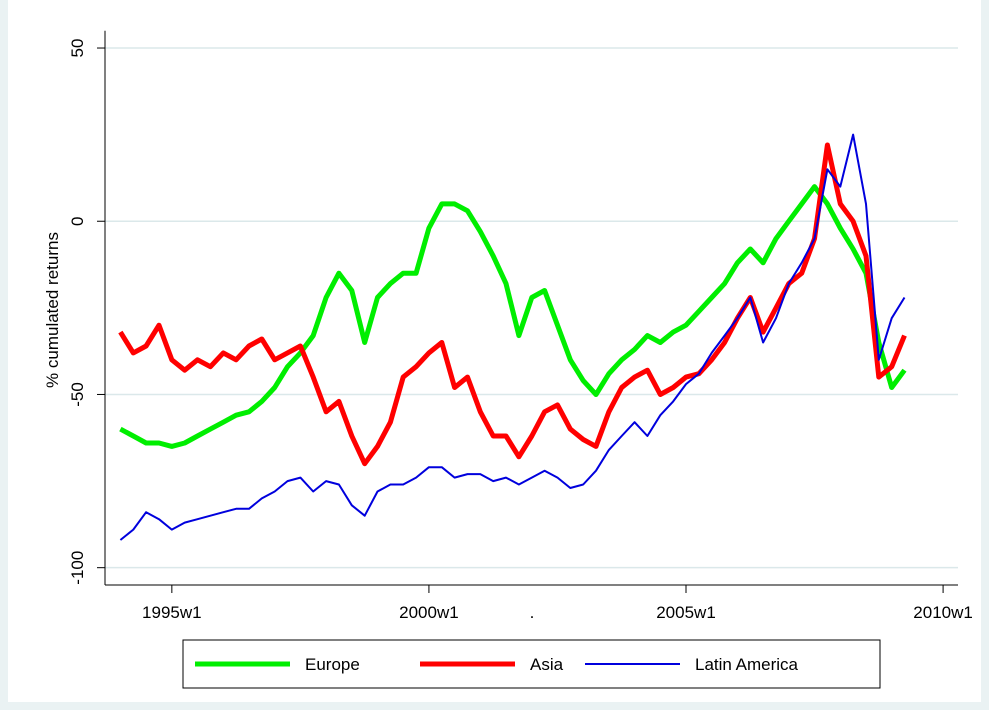 Image resolution: width=989 pixels, height=710 pixels. I want to click on legend-label: Europe, so click(332, 664).